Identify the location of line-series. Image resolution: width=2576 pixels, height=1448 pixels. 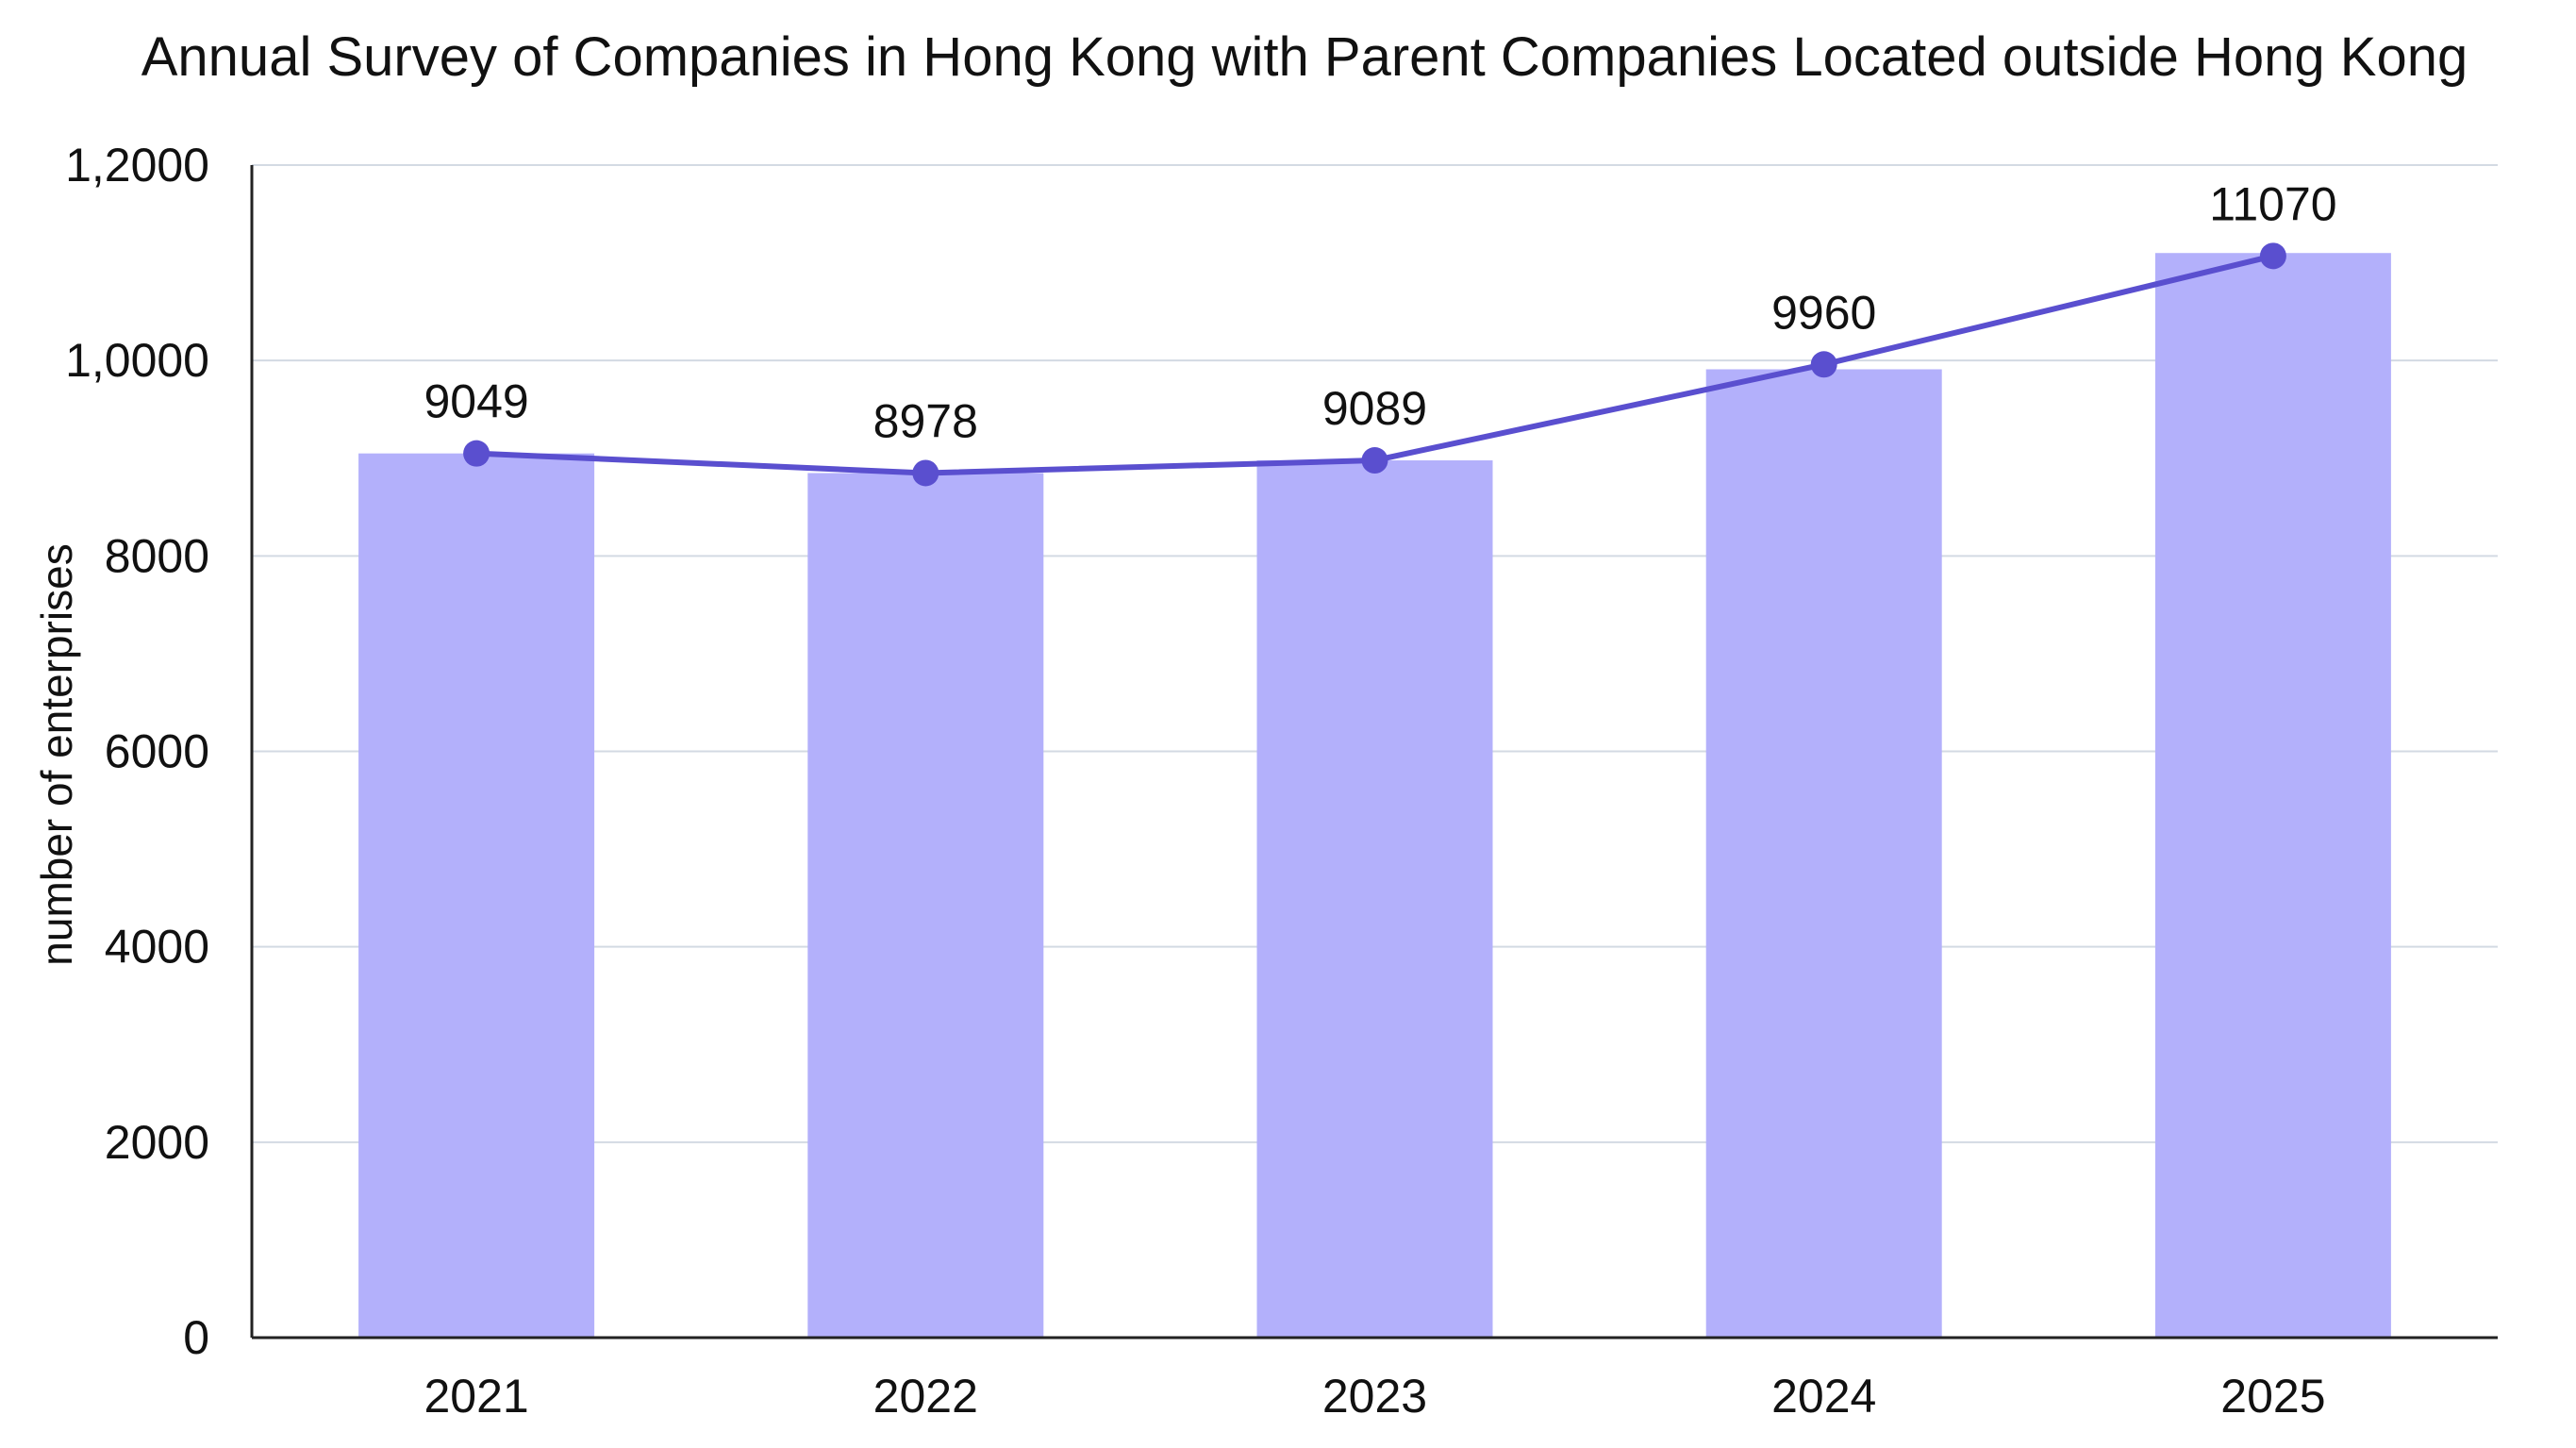
(1374, 364).